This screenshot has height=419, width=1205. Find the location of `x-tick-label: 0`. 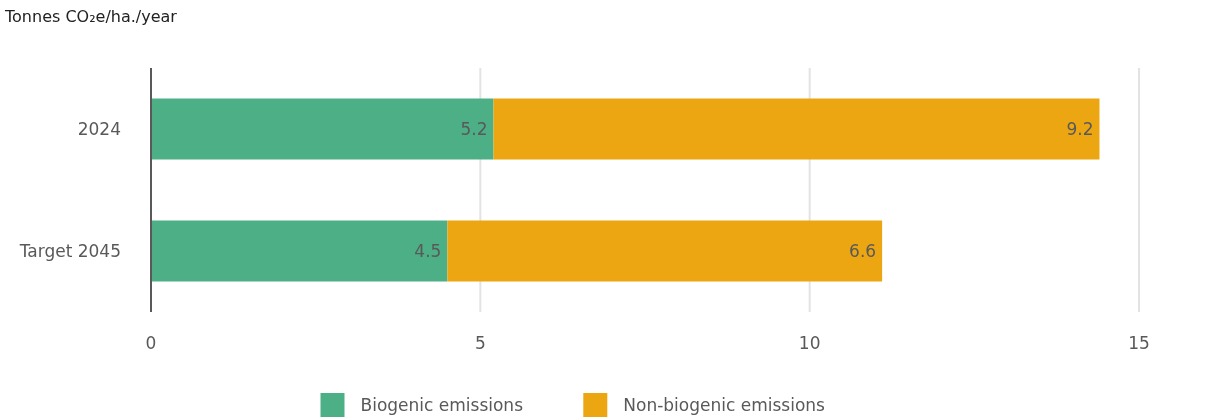

x-tick-label: 0 is located at coordinates (151, 343).